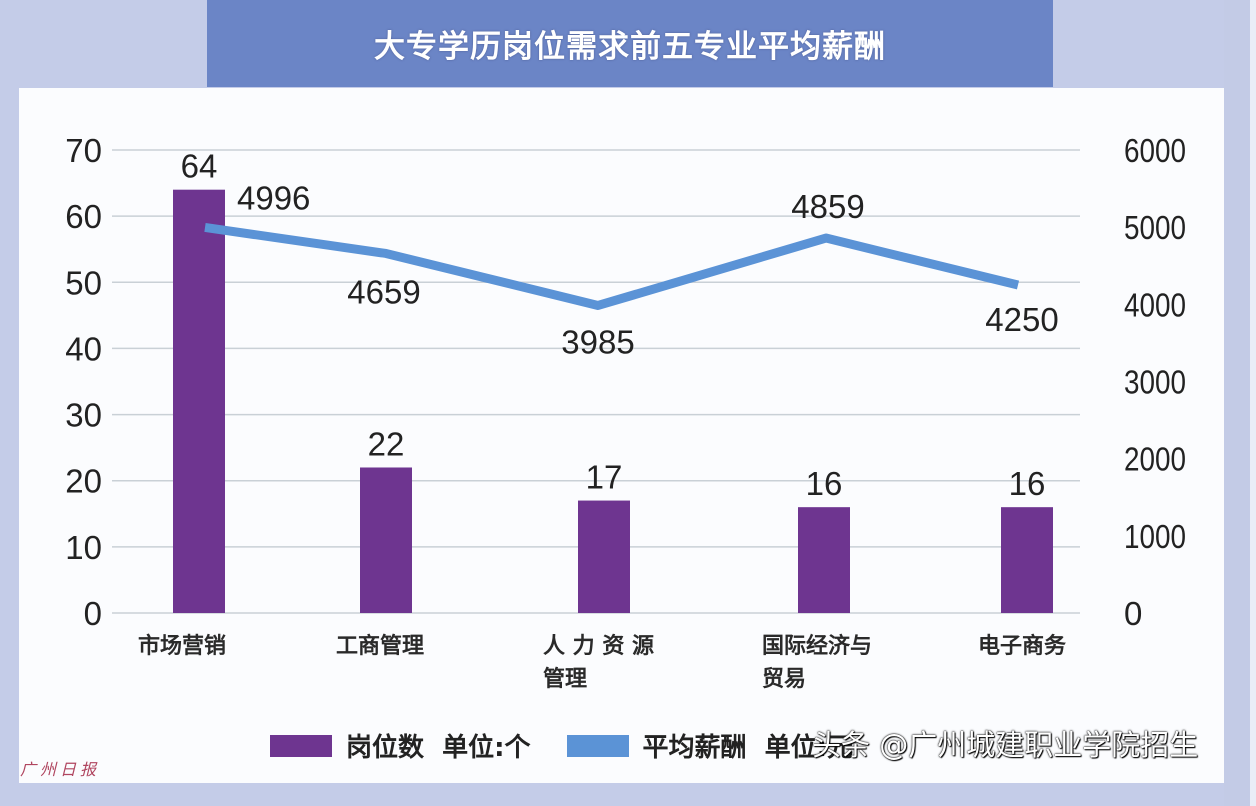 This screenshot has width=1256, height=806. What do you see at coordinates (1253, 403) in the screenshot?
I see `right-edge` at bounding box center [1253, 403].